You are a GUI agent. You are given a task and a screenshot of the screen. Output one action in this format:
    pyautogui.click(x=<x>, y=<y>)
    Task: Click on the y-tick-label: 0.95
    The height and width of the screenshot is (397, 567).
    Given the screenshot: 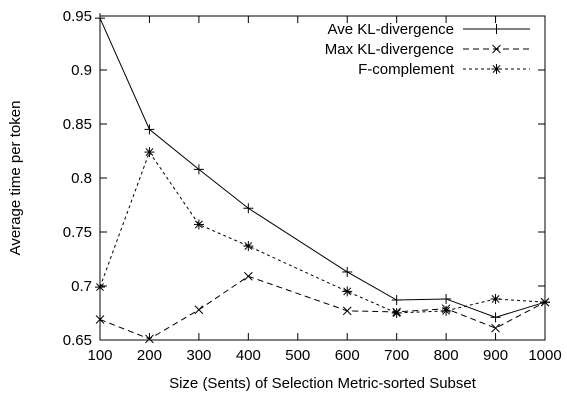 What is the action you would take?
    pyautogui.click(x=77, y=16)
    